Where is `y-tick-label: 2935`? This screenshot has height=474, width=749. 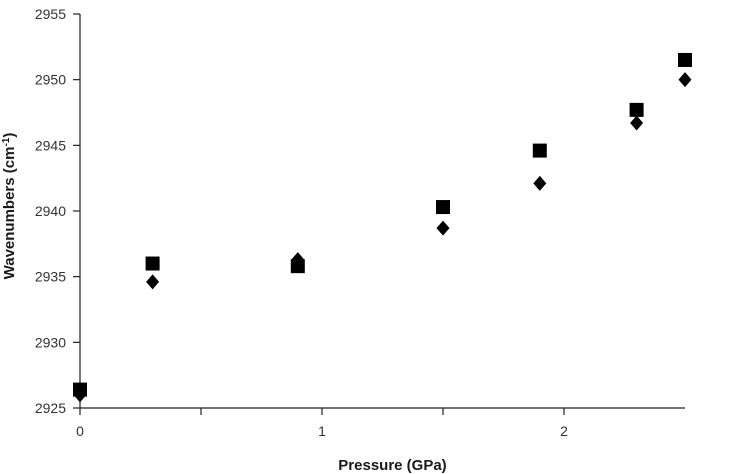 y-tick-label: 2935 is located at coordinates (50, 277).